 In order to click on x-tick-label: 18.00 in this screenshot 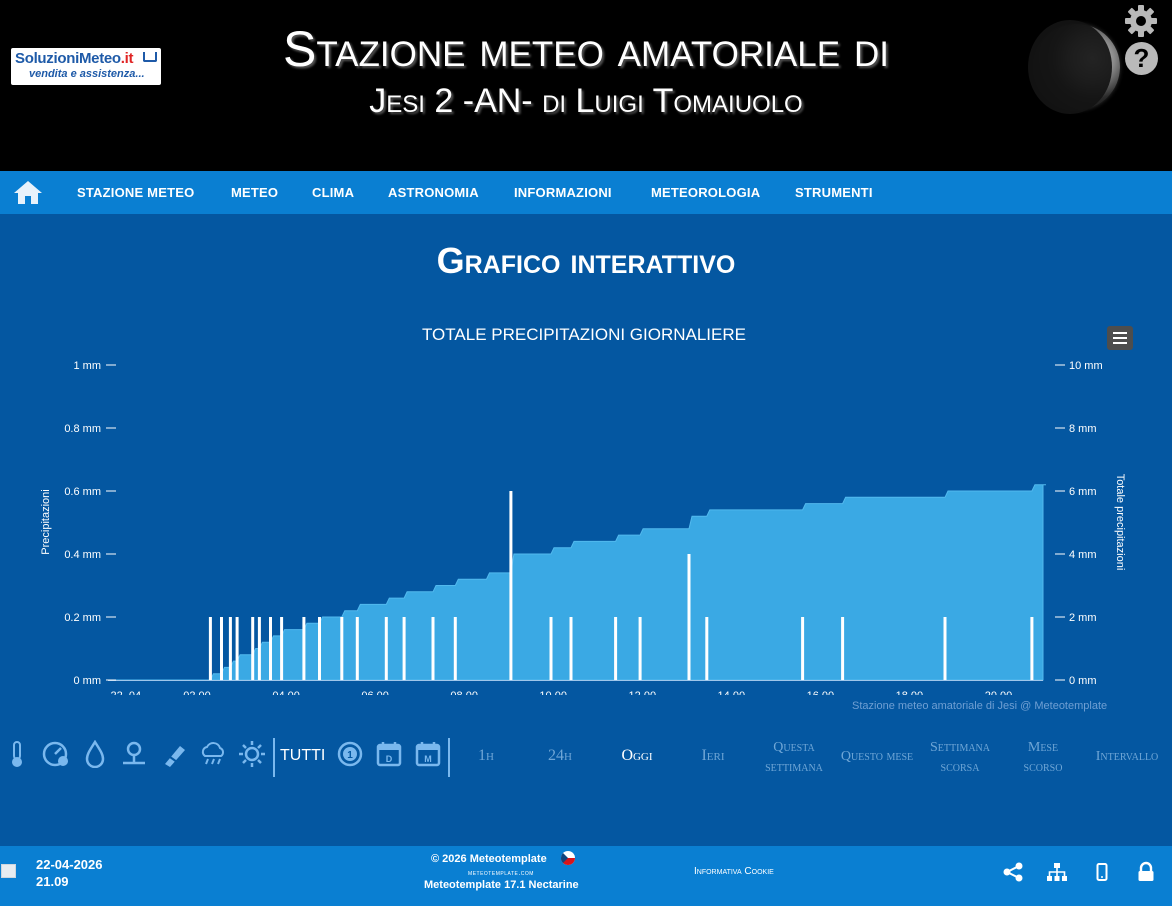, I will do `click(910, 692)`.